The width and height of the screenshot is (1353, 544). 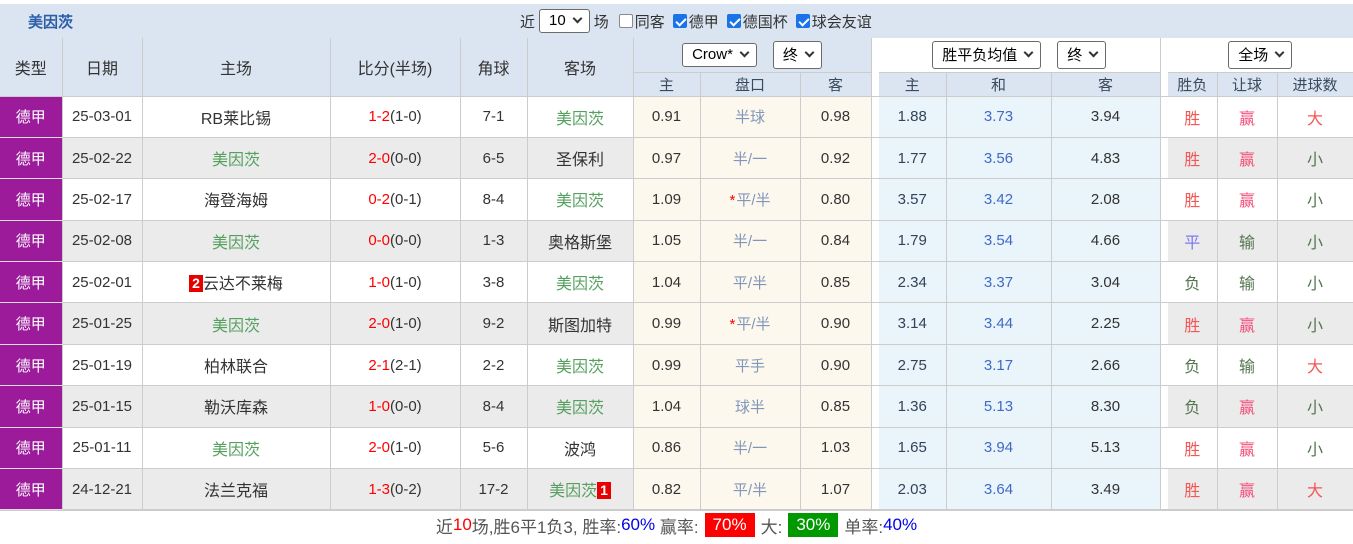 I want to click on red-number-badge: 2, so click(x=196, y=284).